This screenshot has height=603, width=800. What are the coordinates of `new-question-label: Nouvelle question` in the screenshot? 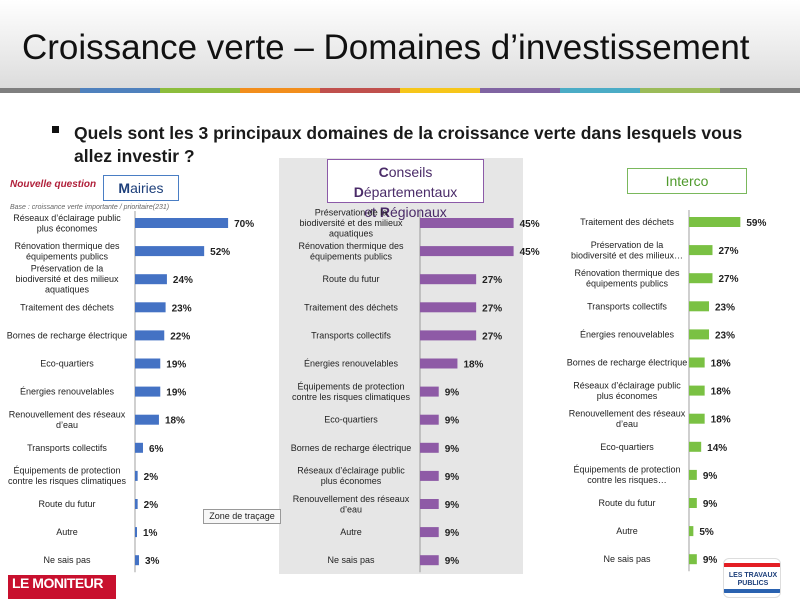 It's located at (53, 184).